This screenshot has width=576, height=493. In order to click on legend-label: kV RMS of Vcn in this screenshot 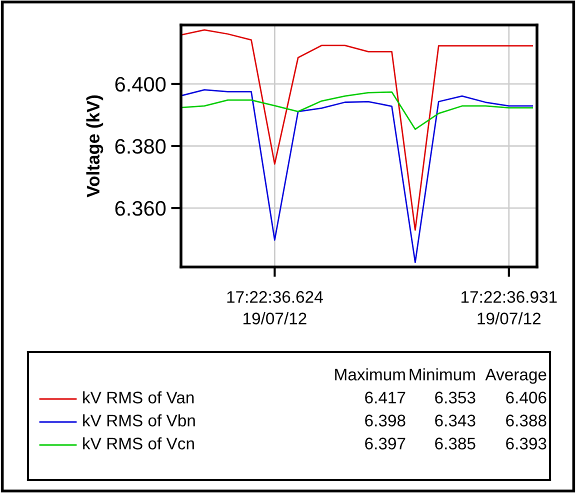, I will do `click(138, 443)`.